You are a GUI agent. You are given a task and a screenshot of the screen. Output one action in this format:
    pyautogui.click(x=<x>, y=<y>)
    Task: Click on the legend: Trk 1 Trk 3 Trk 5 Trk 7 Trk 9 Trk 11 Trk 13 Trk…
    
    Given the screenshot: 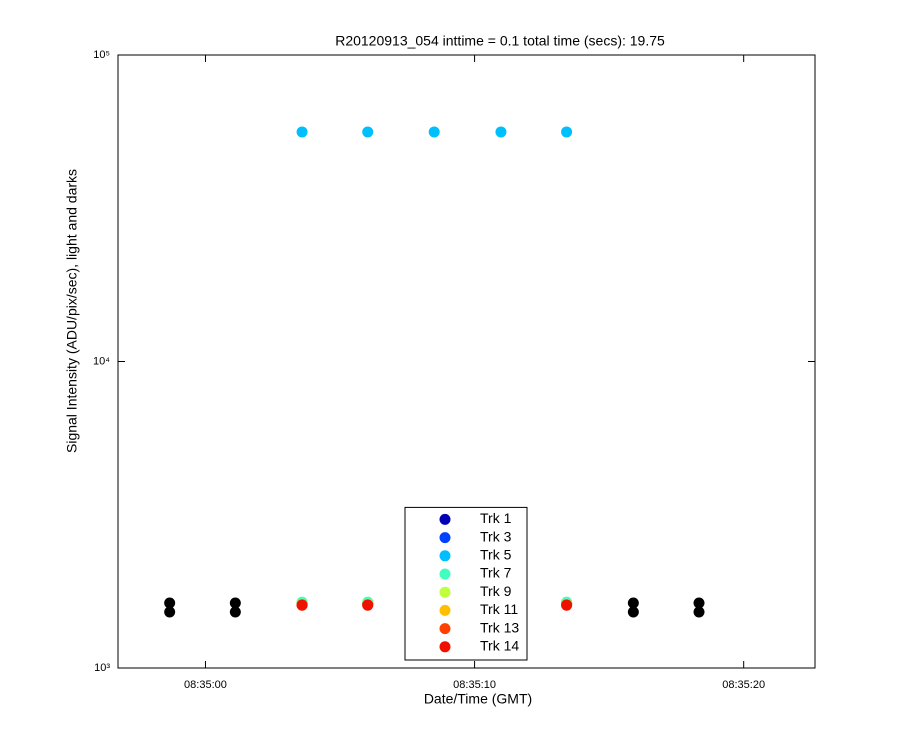 What is the action you would take?
    pyautogui.click(x=466, y=583)
    